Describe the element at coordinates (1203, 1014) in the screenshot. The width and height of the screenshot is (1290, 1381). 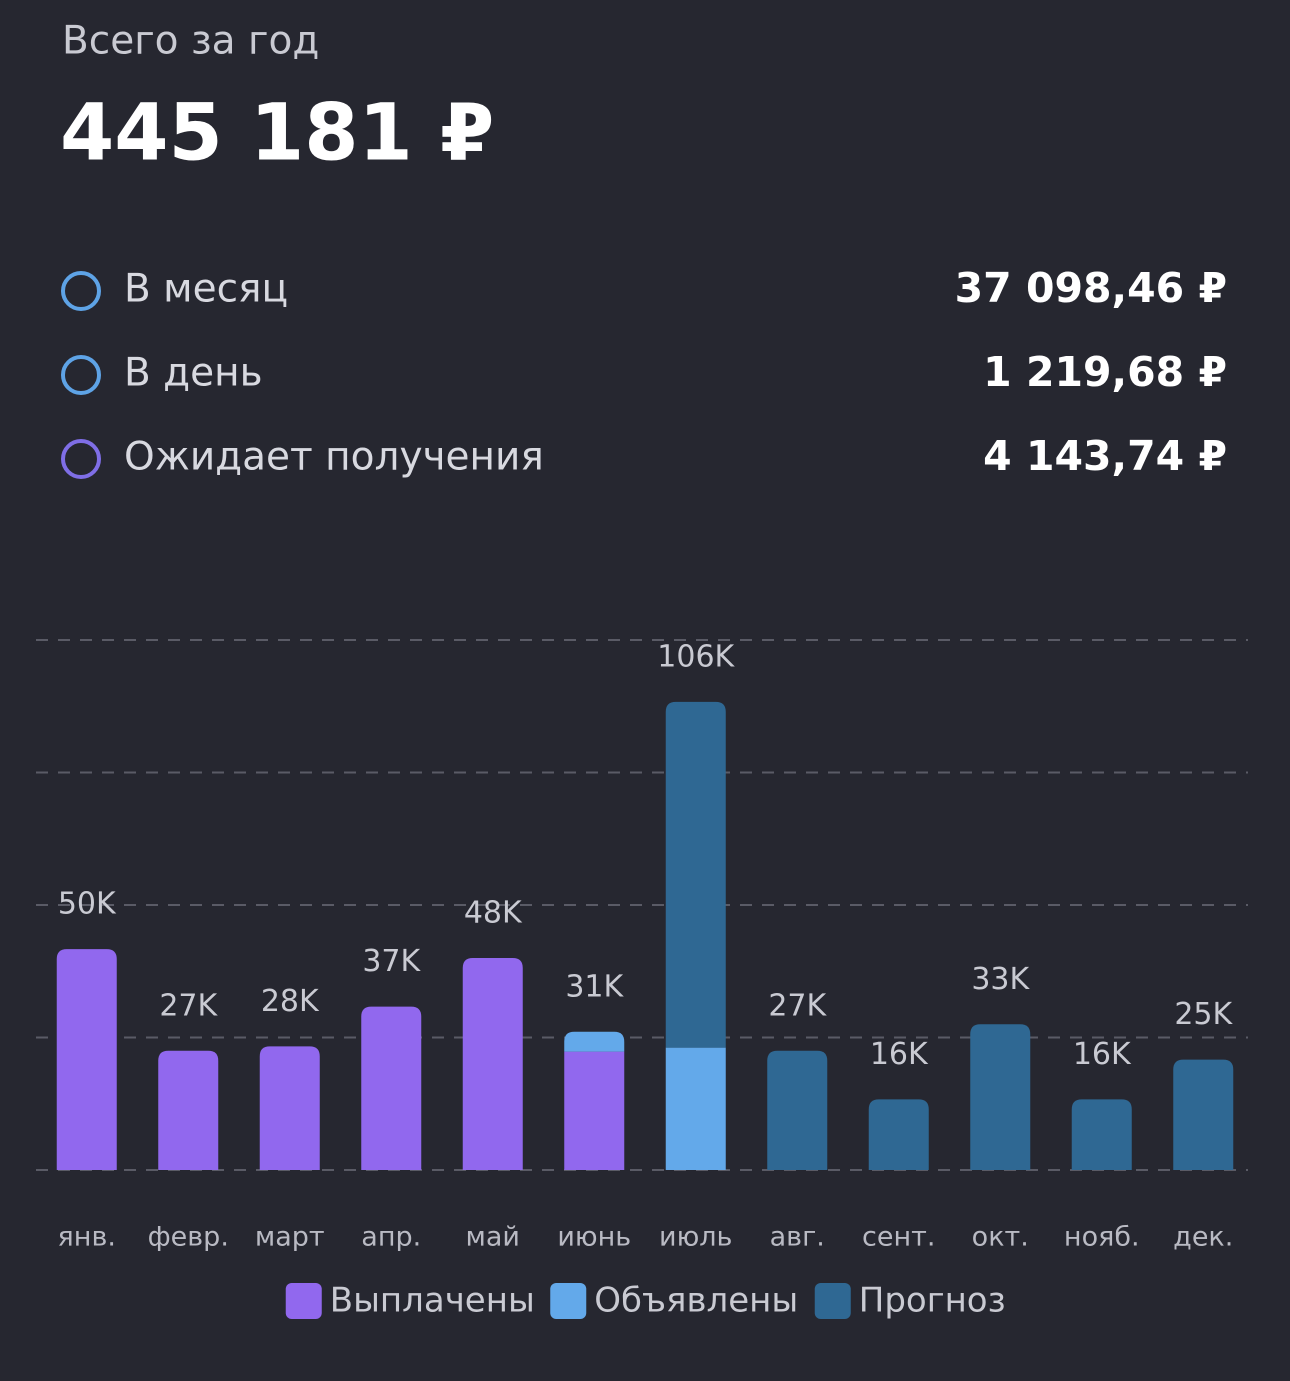
I see `value-label: 25K` at that location.